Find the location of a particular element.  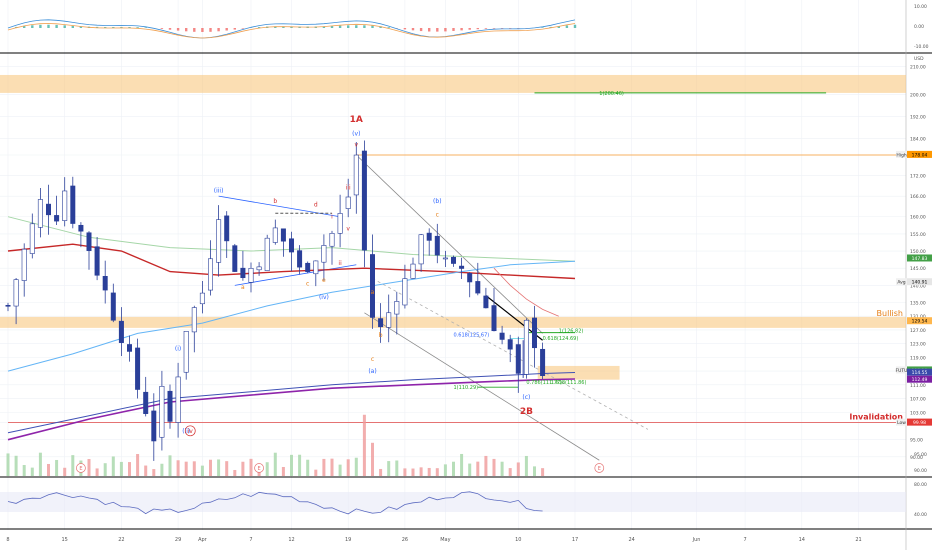

price-badge-text: 147.83 is located at coordinates (920, 259).